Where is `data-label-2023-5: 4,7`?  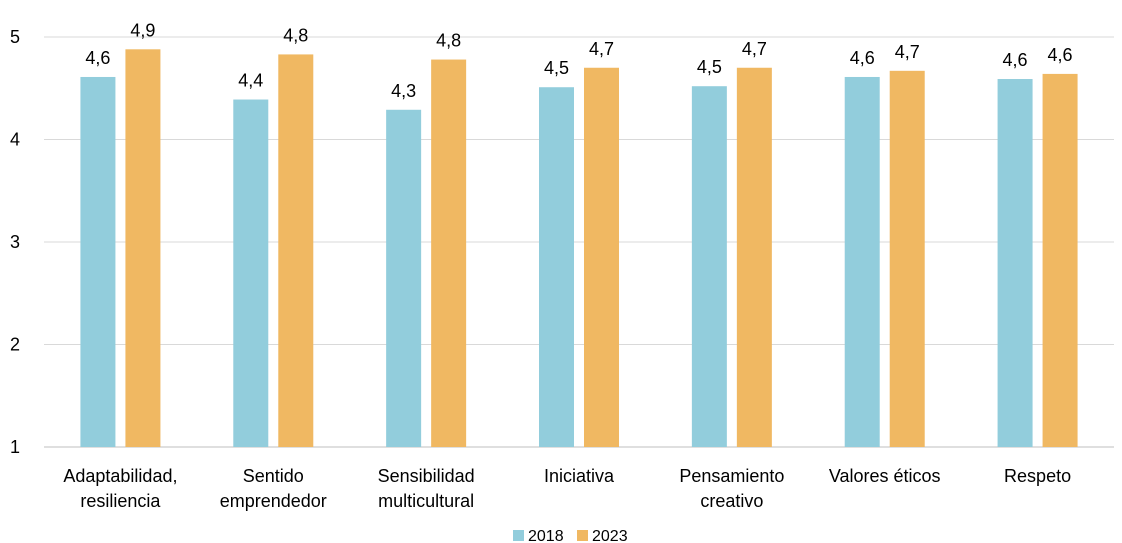
data-label-2023-5: 4,7 is located at coordinates (907, 52).